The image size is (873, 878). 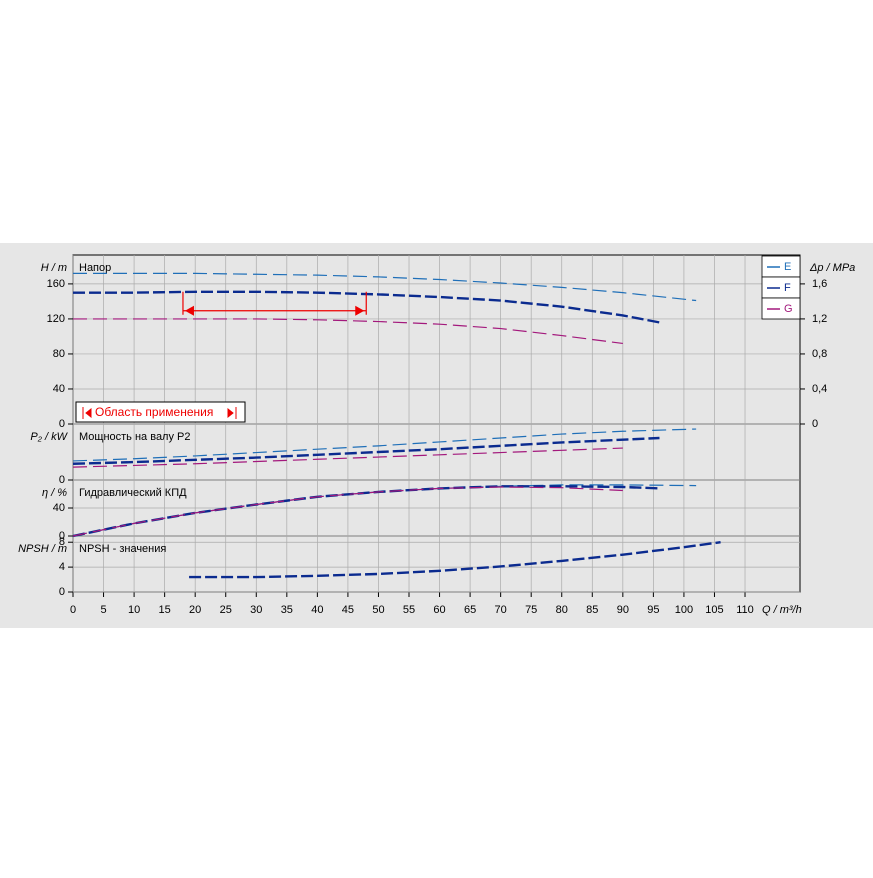 What do you see at coordinates (787, 267) in the screenshot?
I see `legend-label: E` at bounding box center [787, 267].